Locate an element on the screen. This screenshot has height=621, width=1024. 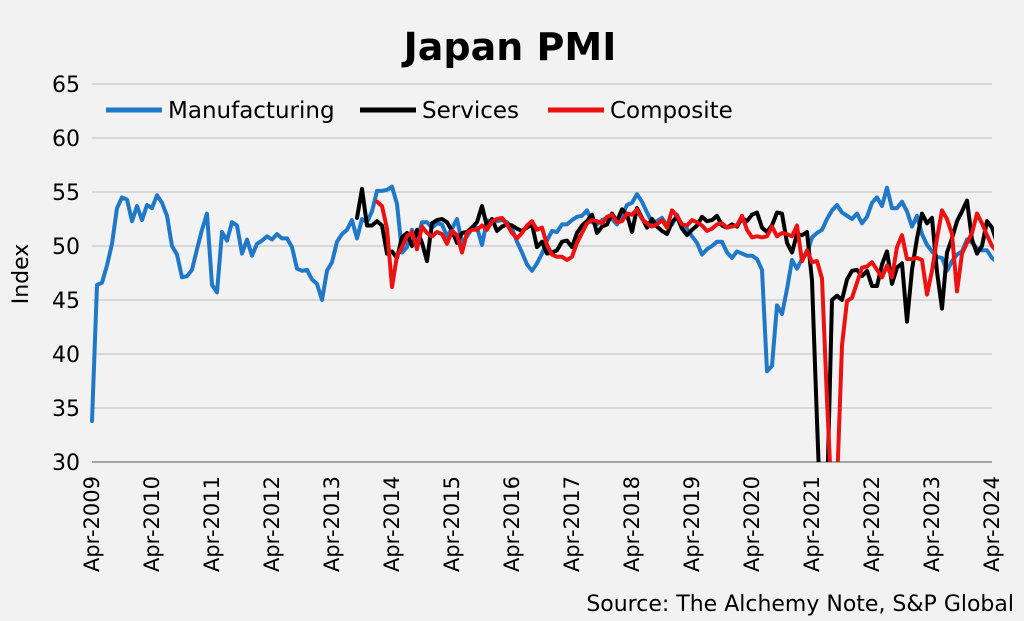
legend-item-composite: Composite is located at coordinates (640, 111).